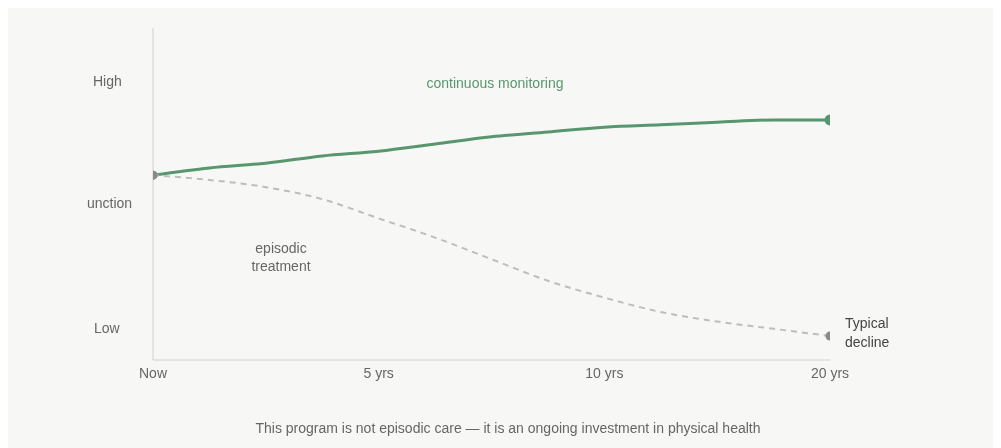  I want to click on annotation: episodic treatment, so click(281, 257).